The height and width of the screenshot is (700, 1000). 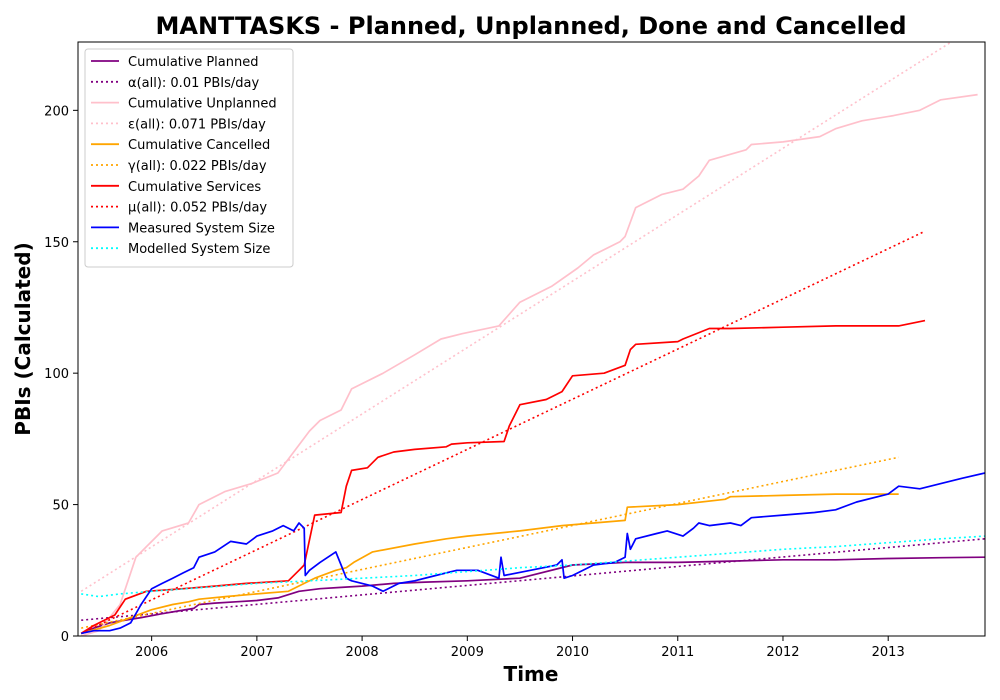 What do you see at coordinates (197, 166) in the screenshot?
I see `legend-label: γ(all): 0.022 PBIs/day` at bounding box center [197, 166].